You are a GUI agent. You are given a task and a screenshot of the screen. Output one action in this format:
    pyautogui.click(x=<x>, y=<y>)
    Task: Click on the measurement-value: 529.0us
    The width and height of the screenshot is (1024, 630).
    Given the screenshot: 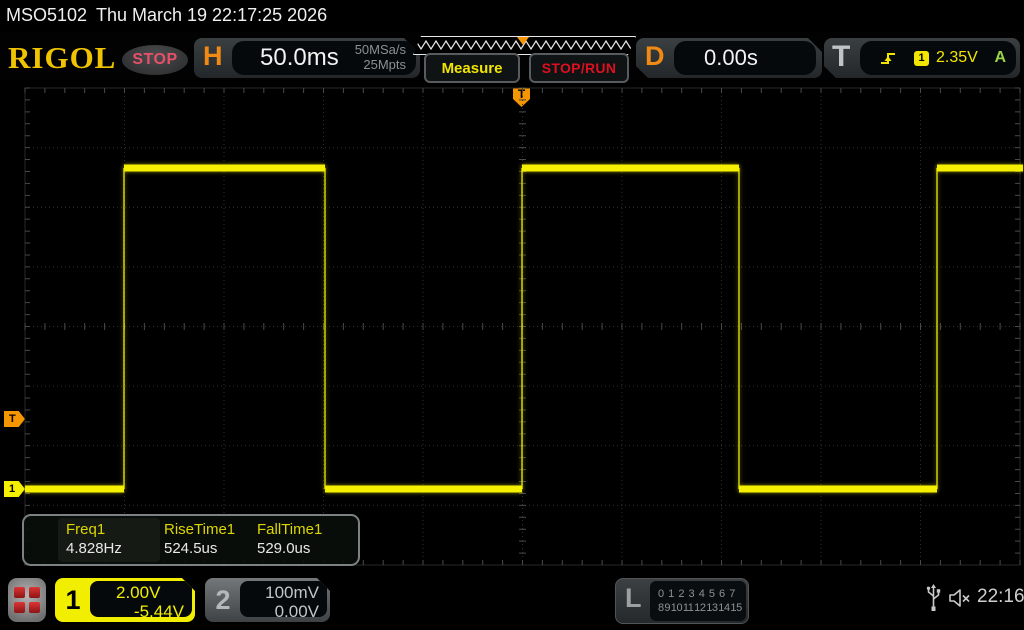 What is the action you would take?
    pyautogui.click(x=284, y=548)
    